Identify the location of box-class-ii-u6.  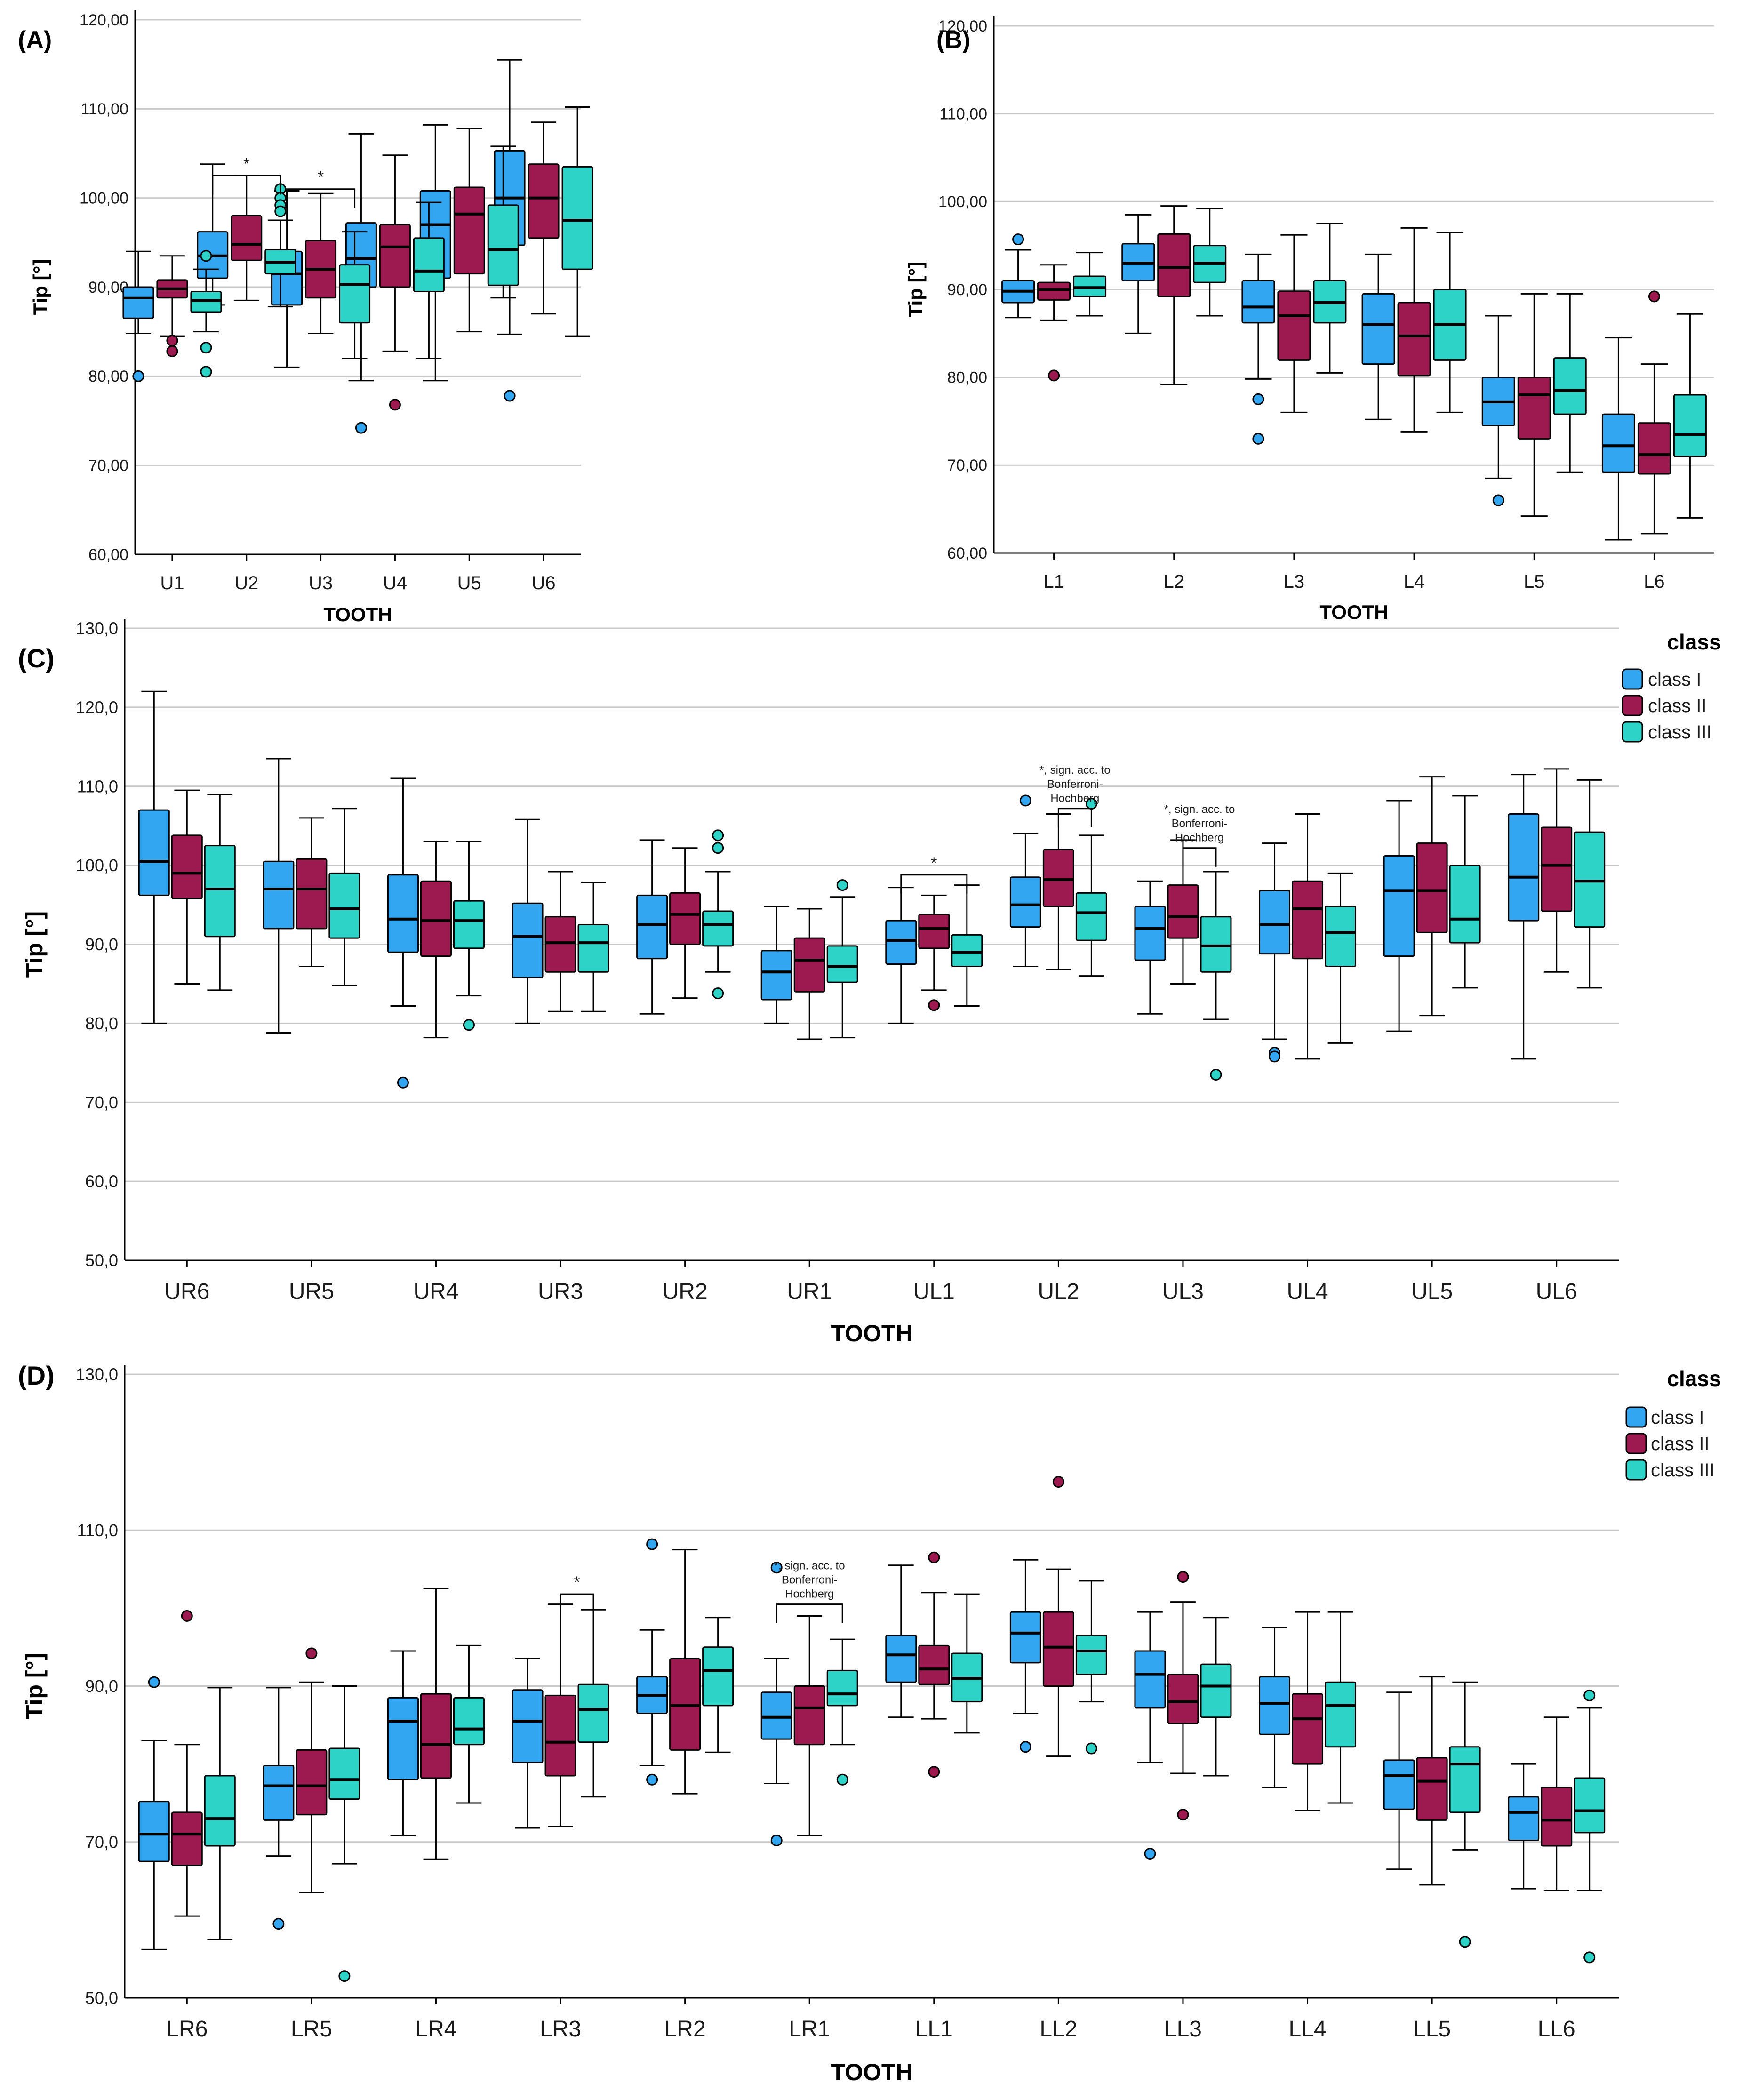
(544, 218).